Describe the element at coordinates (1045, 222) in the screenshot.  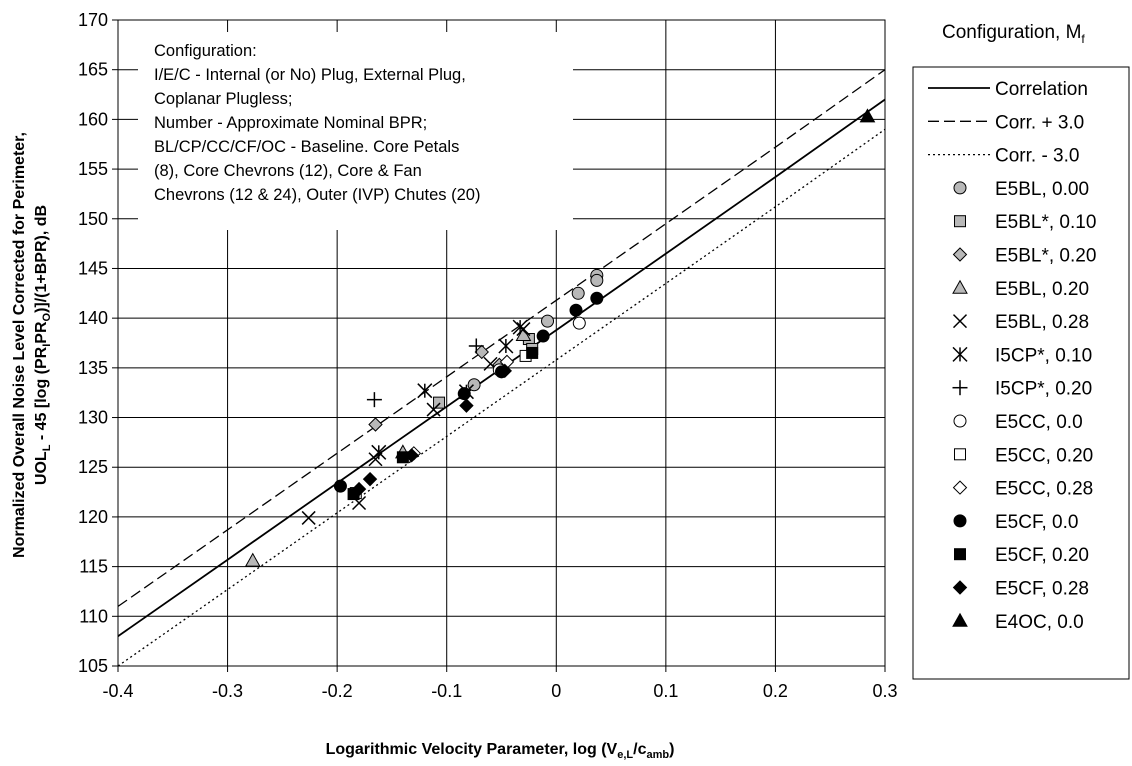
I see `legend-label: E5BL*, 0.10` at that location.